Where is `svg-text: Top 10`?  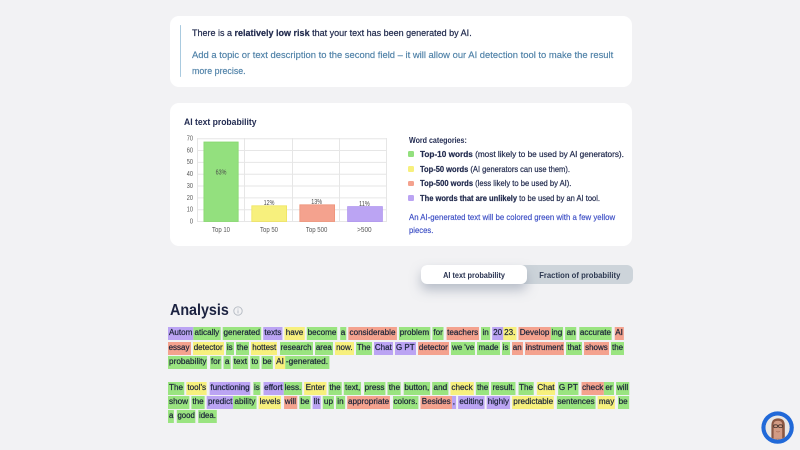 svg-text: Top 10 is located at coordinates (221, 229).